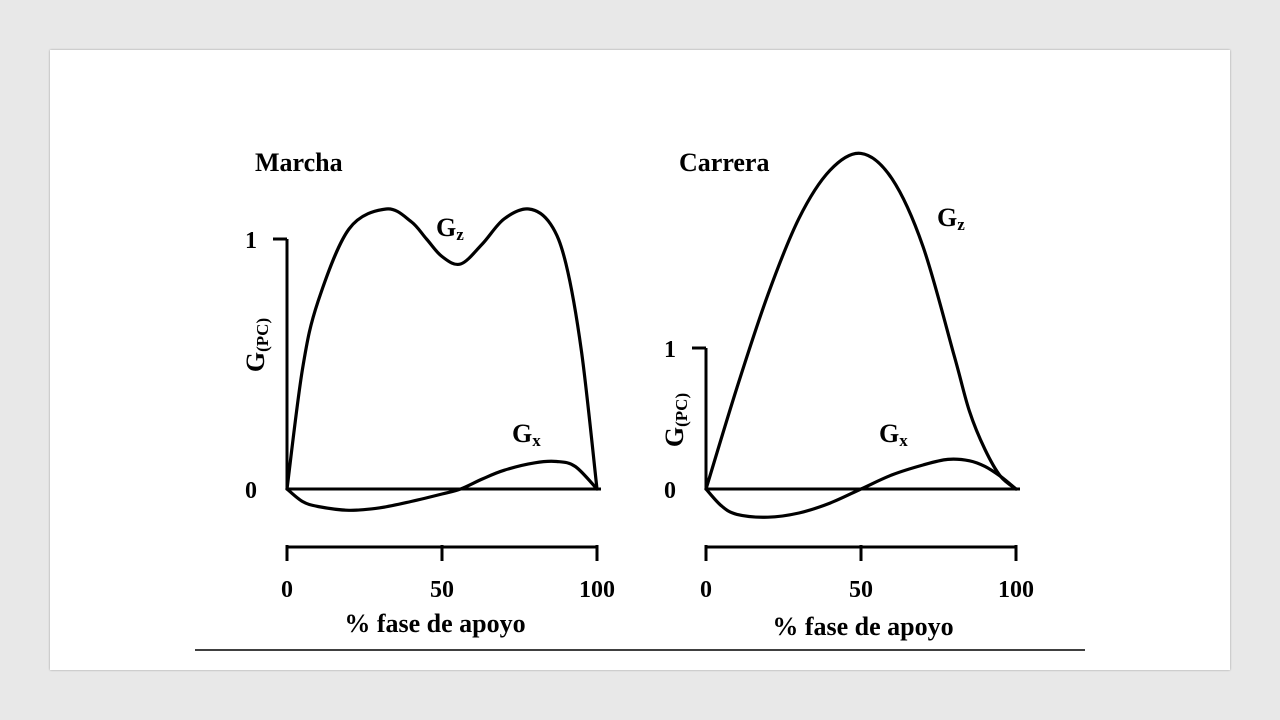 The image size is (1280, 720). I want to click on chart-title: Marcha, so click(299, 162).